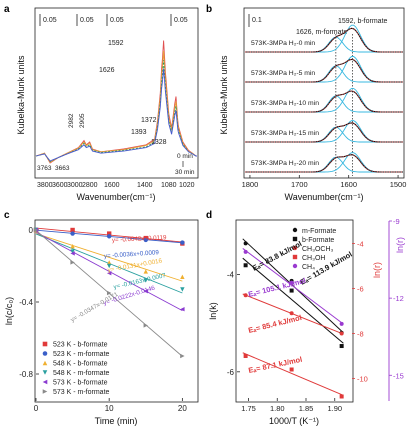 The width and height of the screenshot is (409, 429). I want to click on panel-c-points, so click(109, 293).